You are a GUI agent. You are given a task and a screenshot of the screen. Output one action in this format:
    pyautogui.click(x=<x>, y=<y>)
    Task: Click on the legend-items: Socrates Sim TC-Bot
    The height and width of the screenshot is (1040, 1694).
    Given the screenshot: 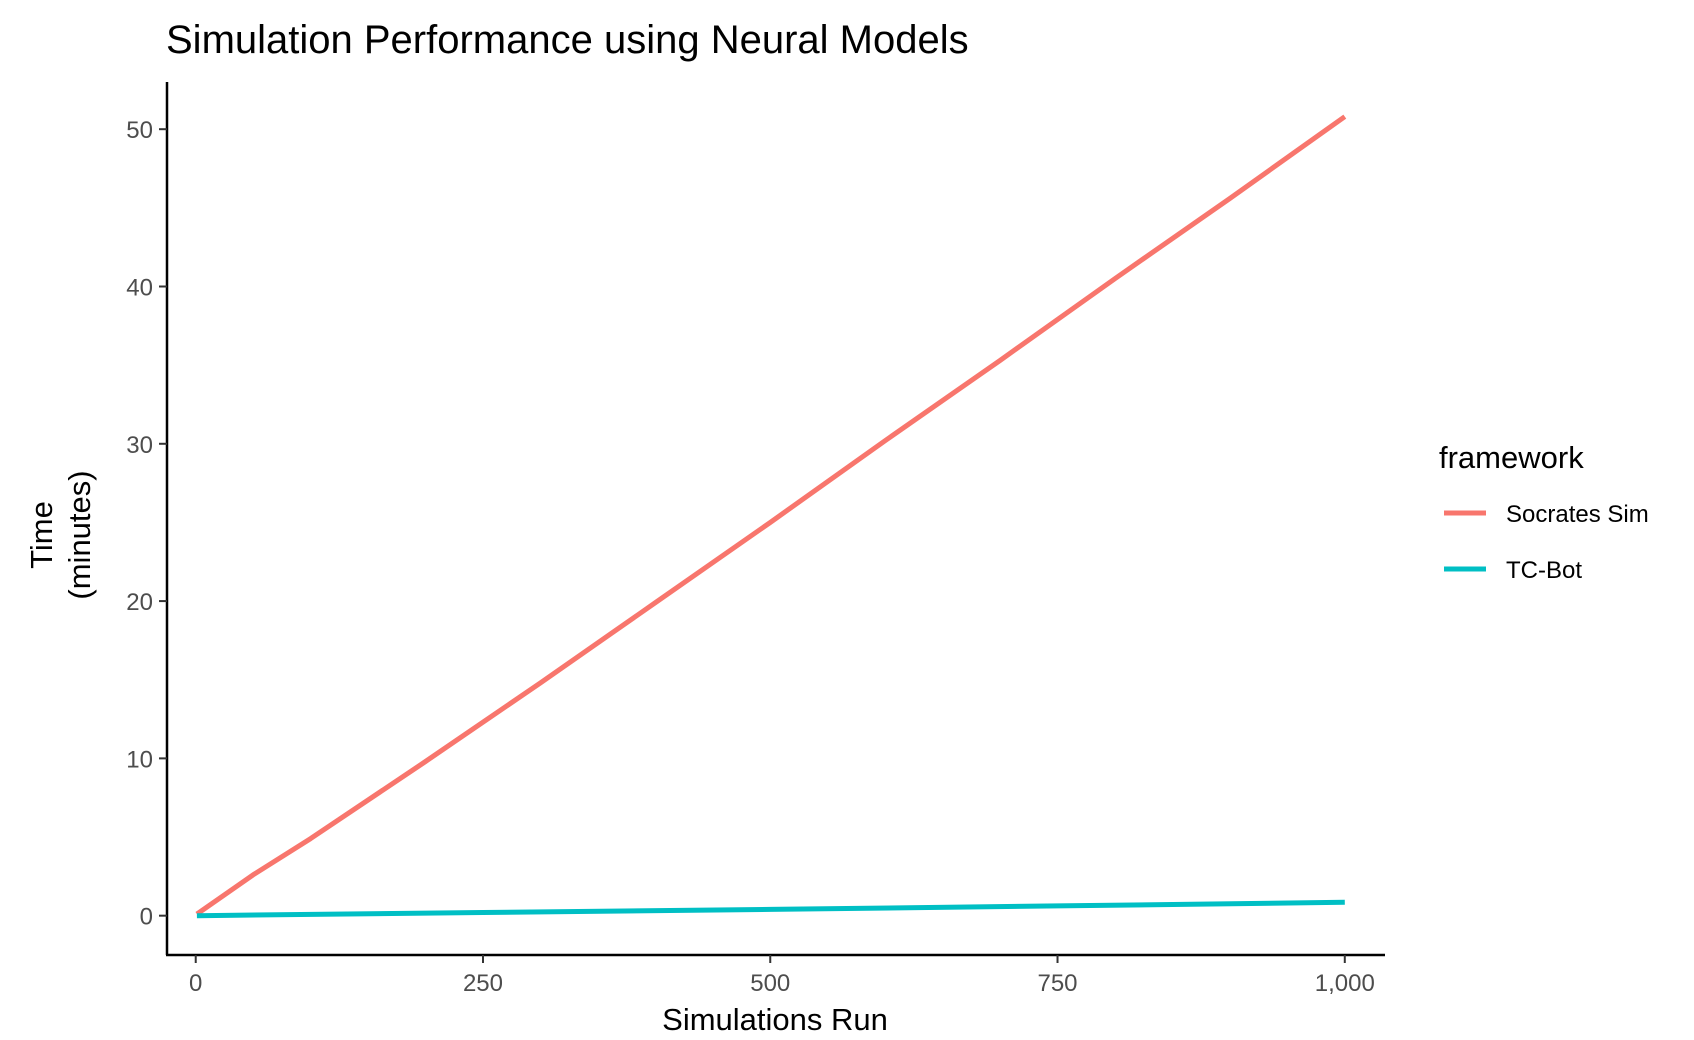 What is the action you would take?
    pyautogui.click(x=1546, y=542)
    